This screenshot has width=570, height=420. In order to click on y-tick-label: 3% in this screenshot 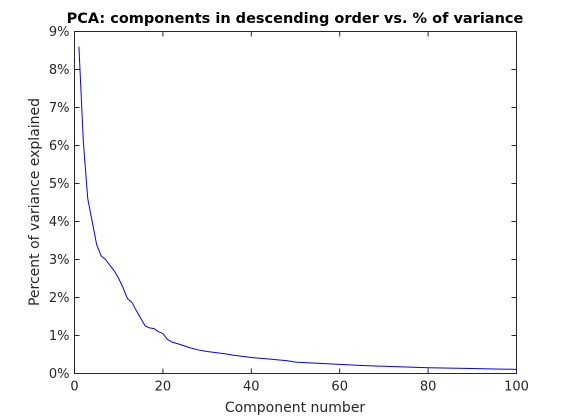, I will do `click(59, 260)`.